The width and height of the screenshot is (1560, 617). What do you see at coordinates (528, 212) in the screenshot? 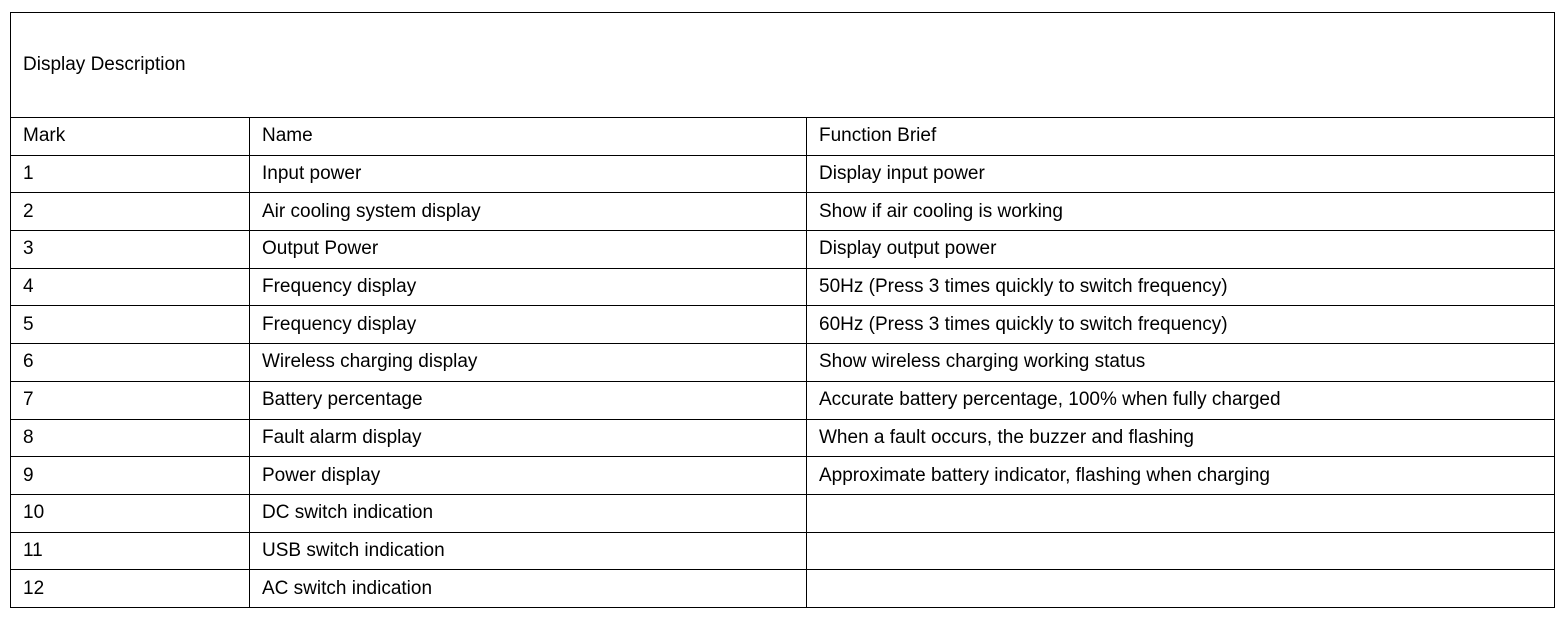
I see `cell-name: Air cooling system display` at bounding box center [528, 212].